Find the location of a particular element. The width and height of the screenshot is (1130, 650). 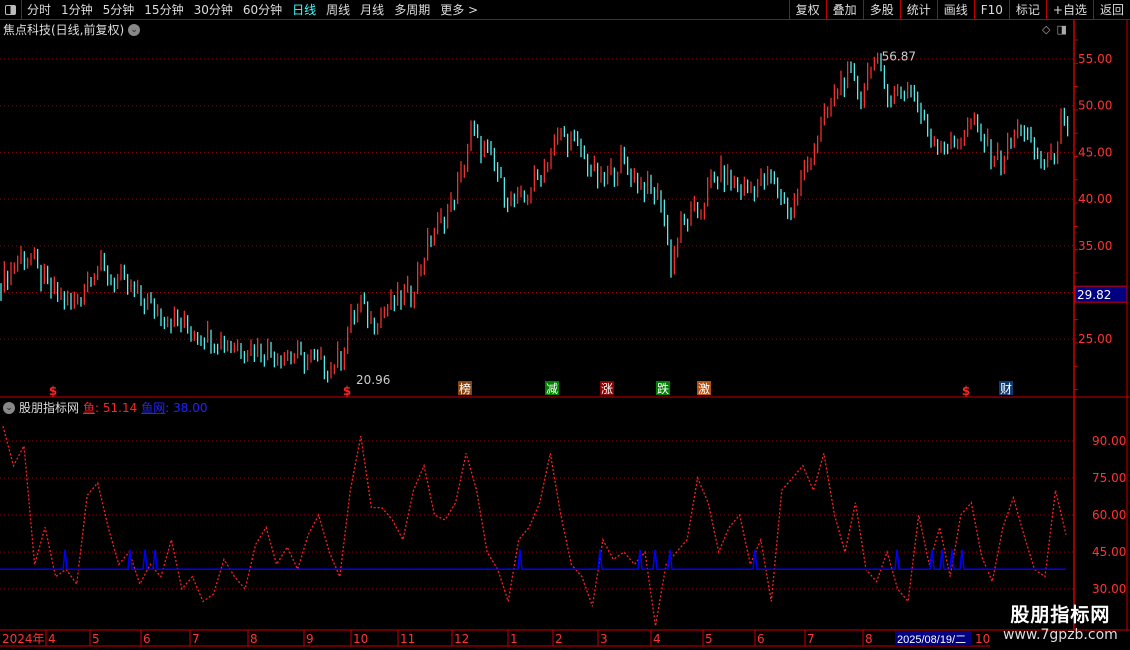

line2-label: 鱼网 is located at coordinates (153, 408).